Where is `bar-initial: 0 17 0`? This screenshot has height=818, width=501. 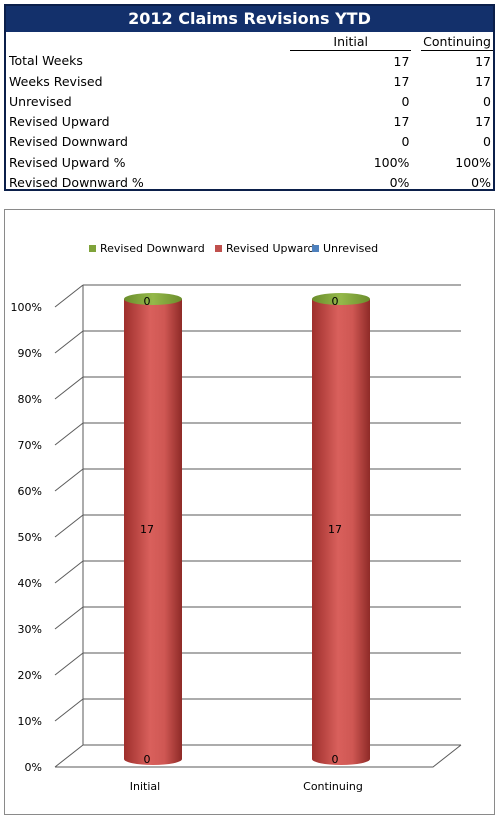 bar-initial: 0 17 0 is located at coordinates (153, 529).